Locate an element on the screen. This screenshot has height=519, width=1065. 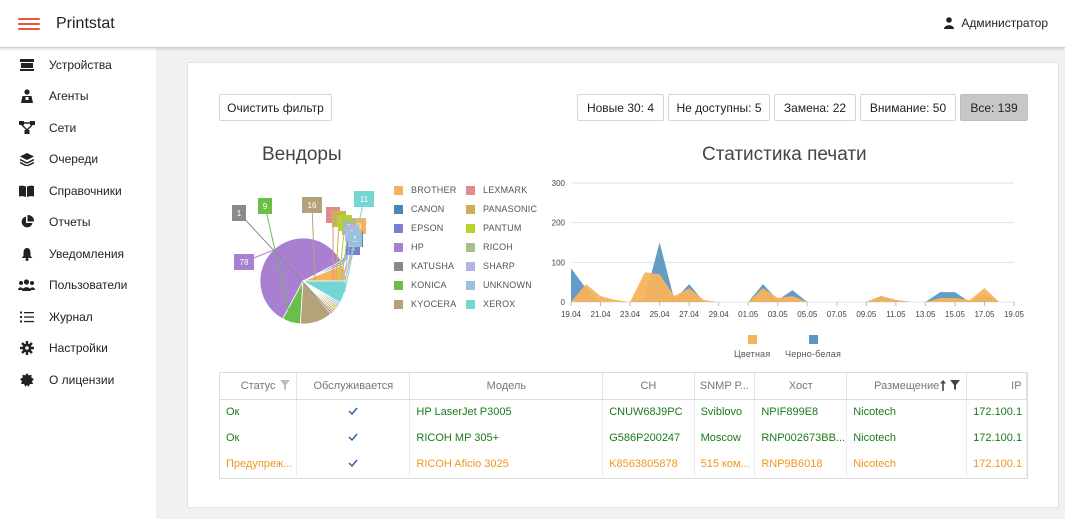
legend-label: CANON is located at coordinates (428, 209).